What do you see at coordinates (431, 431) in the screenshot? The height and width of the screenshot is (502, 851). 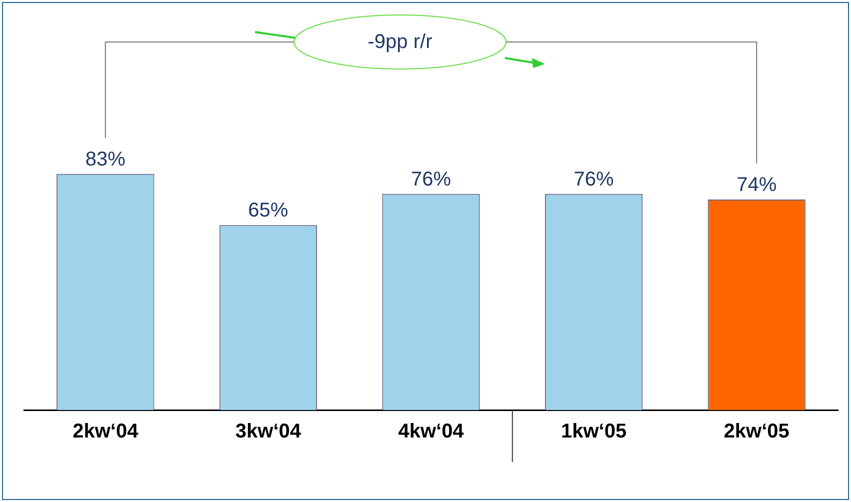 I see `x-tick-label: 4kw‘04` at bounding box center [431, 431].